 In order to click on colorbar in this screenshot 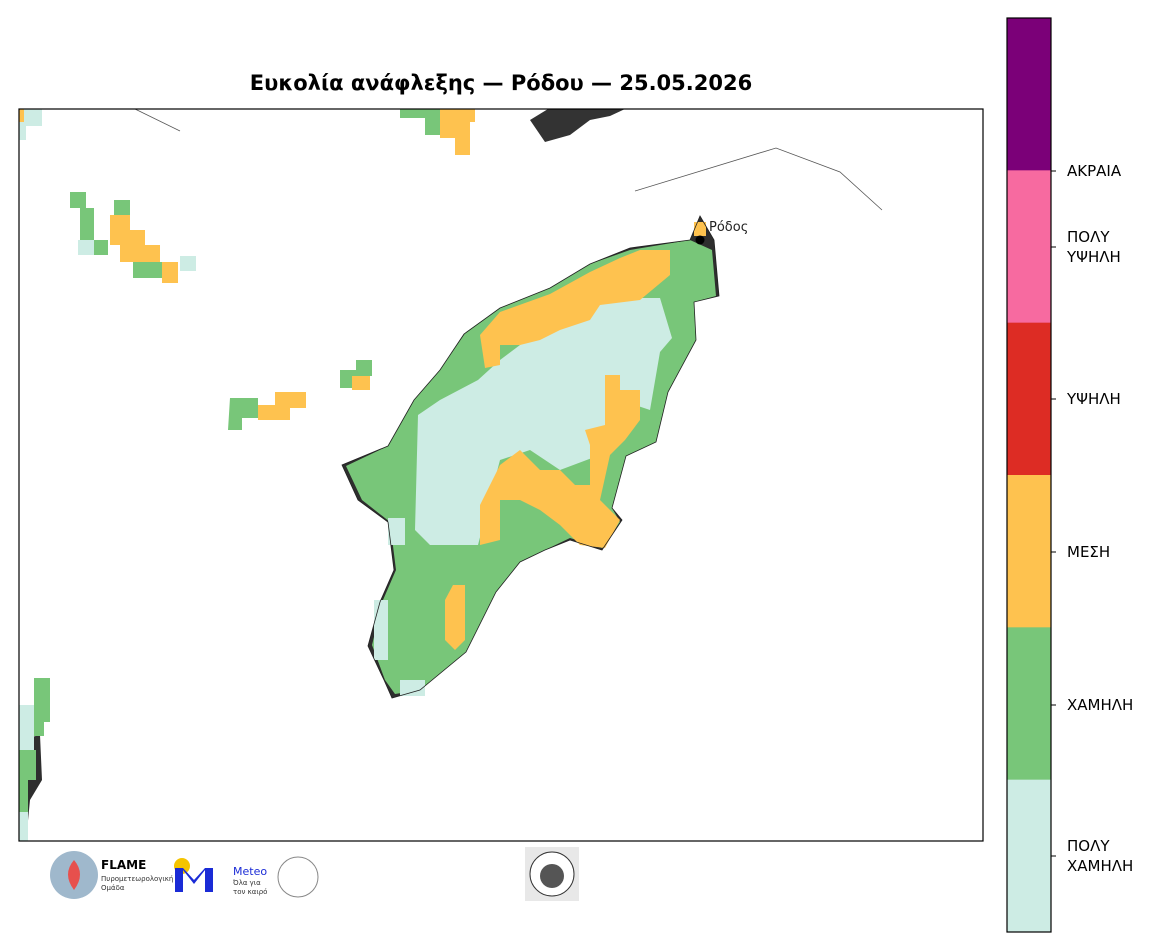, I will do `click(1031, 475)`.